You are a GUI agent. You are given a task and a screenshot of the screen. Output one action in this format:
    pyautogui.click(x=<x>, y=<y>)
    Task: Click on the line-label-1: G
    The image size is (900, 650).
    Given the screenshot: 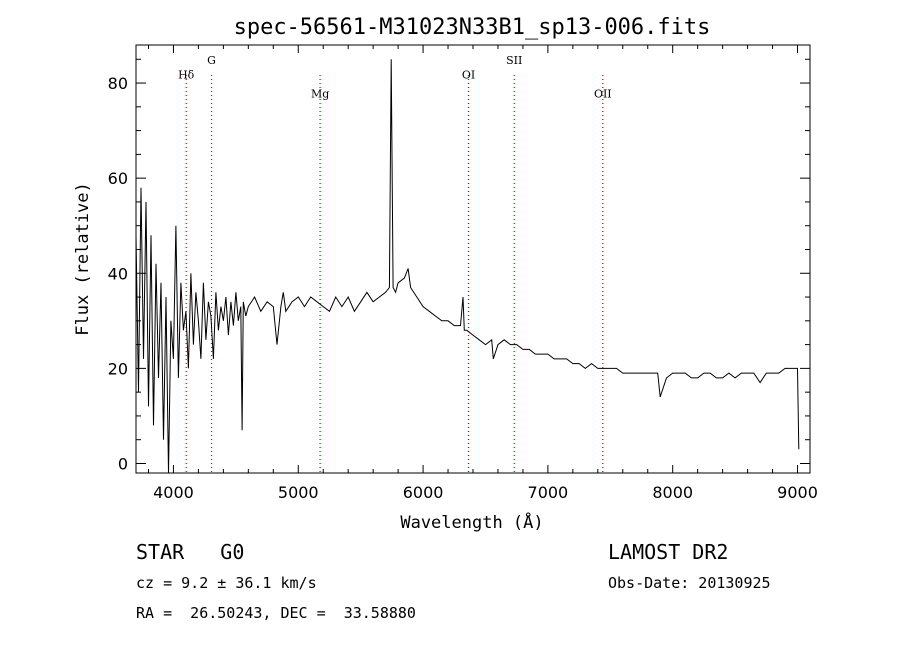 What is the action you would take?
    pyautogui.click(x=211, y=60)
    